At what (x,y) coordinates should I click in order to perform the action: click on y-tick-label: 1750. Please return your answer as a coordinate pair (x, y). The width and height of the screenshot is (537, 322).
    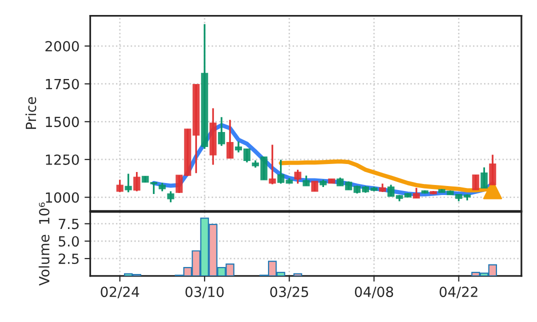
    Looking at the image, I should click on (62, 84).